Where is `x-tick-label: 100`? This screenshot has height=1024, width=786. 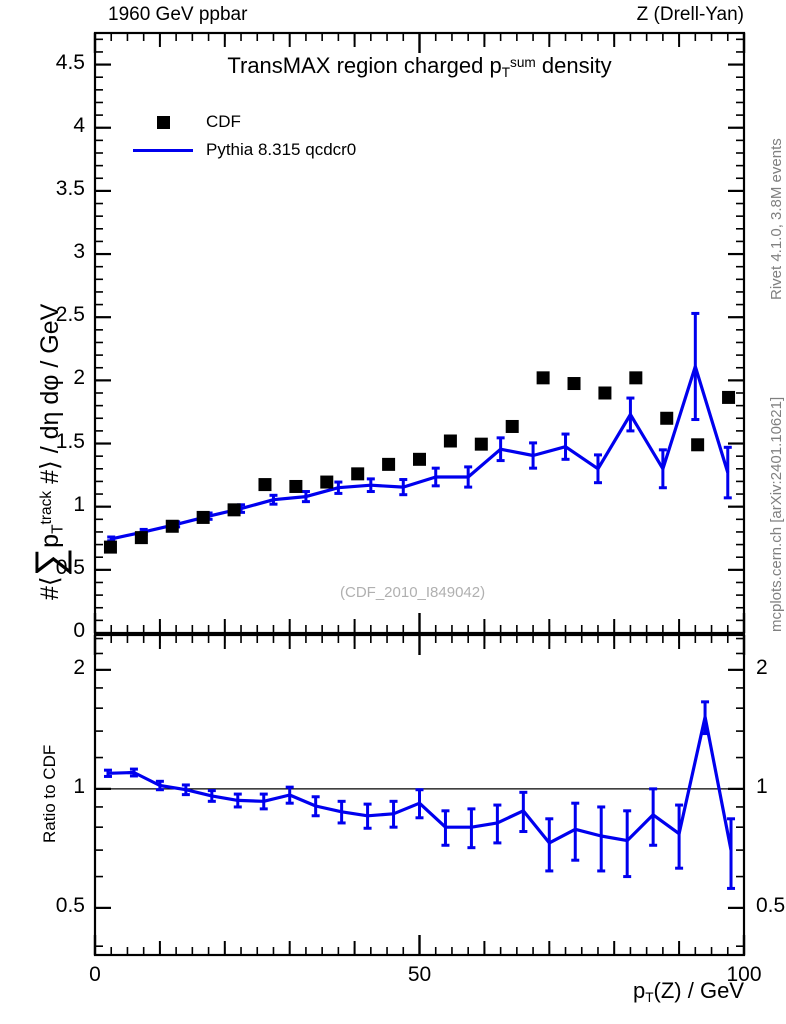 x-tick-label: 100 is located at coordinates (744, 974).